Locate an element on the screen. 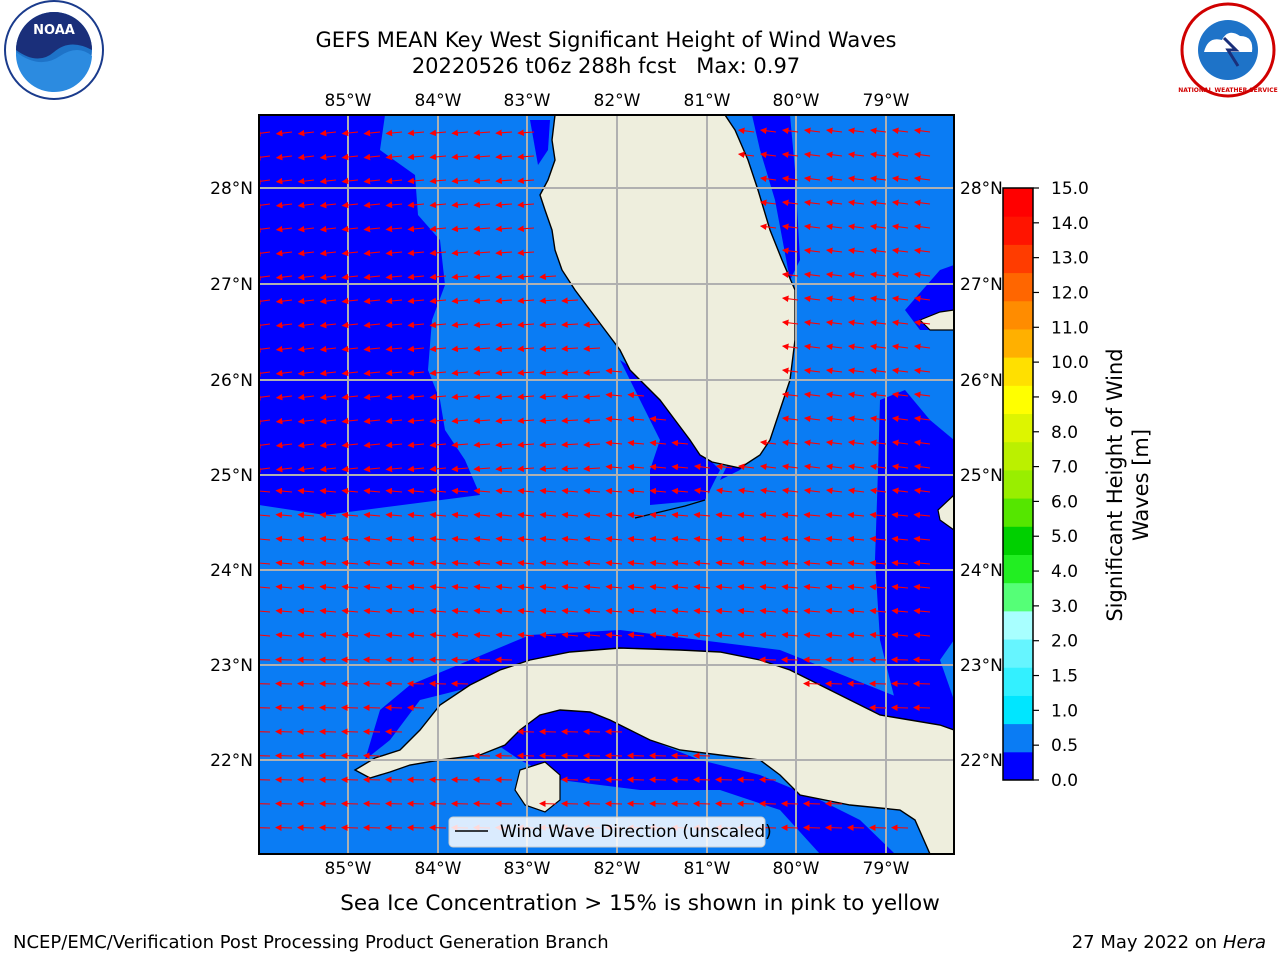  noaa-logo-text: NOAA is located at coordinates (54, 30).